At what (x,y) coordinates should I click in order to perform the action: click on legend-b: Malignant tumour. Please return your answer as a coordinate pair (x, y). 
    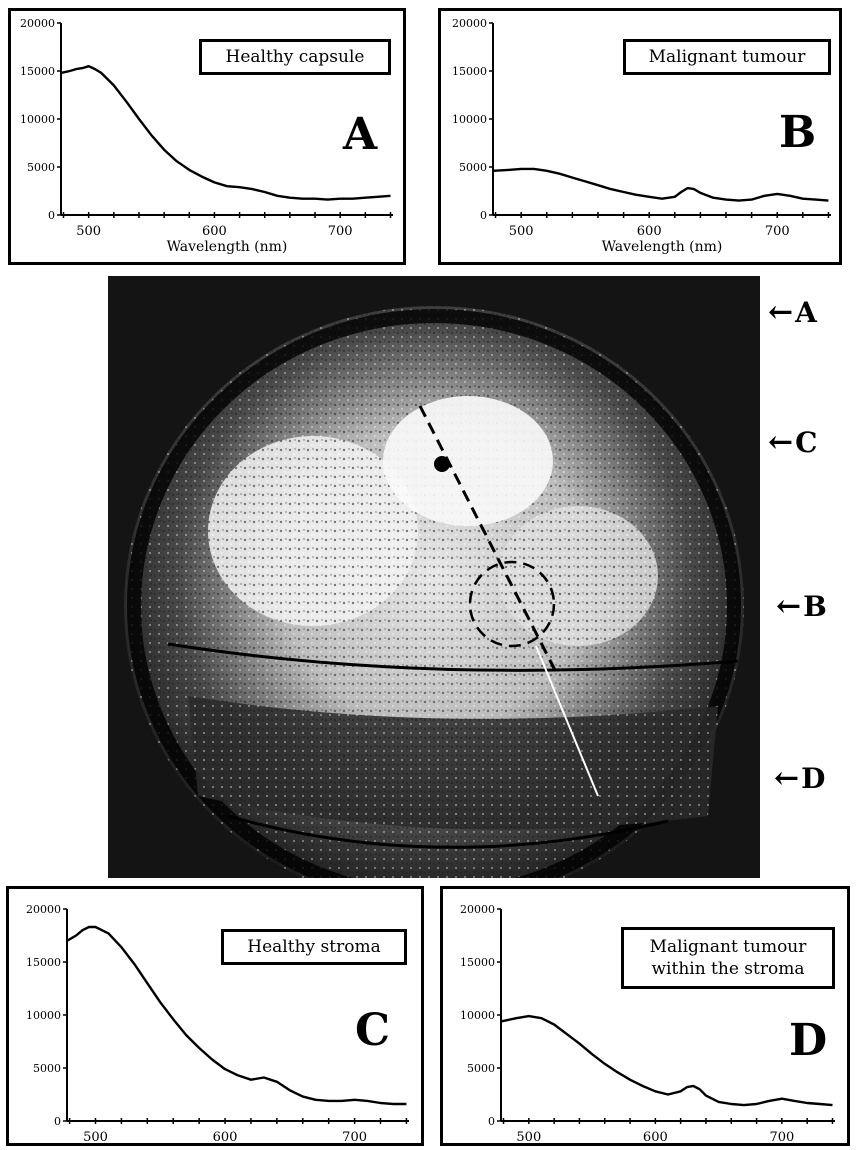
    Looking at the image, I should click on (727, 57).